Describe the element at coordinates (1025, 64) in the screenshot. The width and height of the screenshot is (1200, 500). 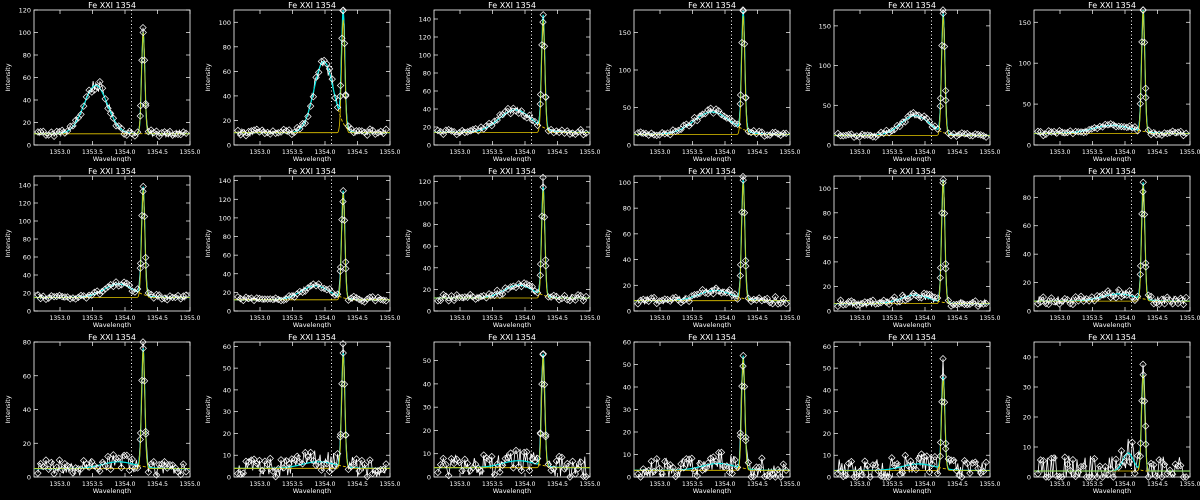
I see `y-tick-label: 100` at that location.